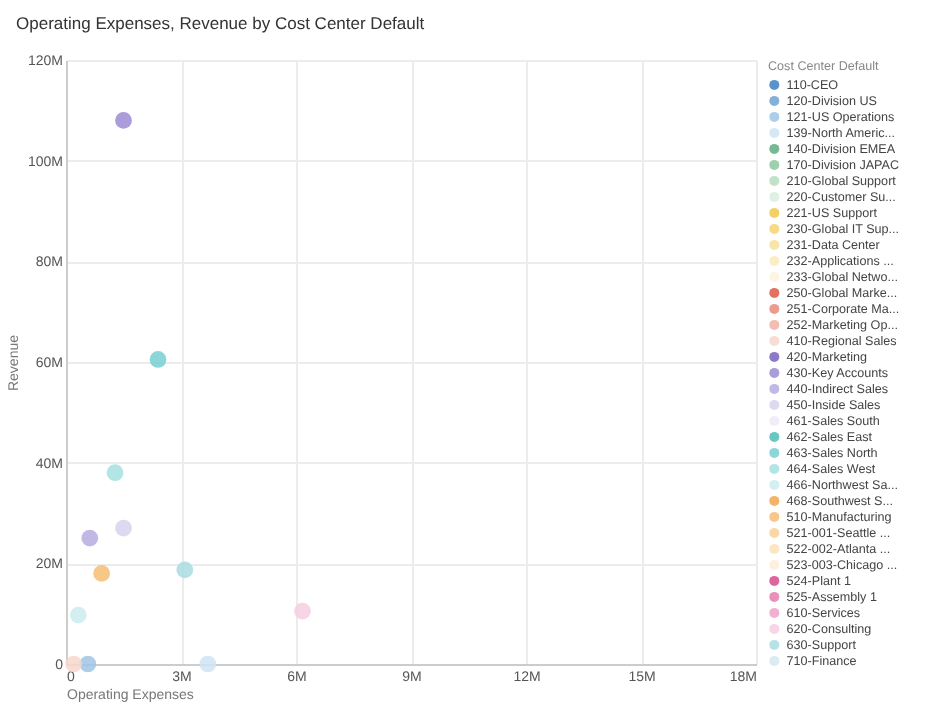  I want to click on chart-title: Operating Expenses, Revenue by Cost Center Default, so click(221, 23).